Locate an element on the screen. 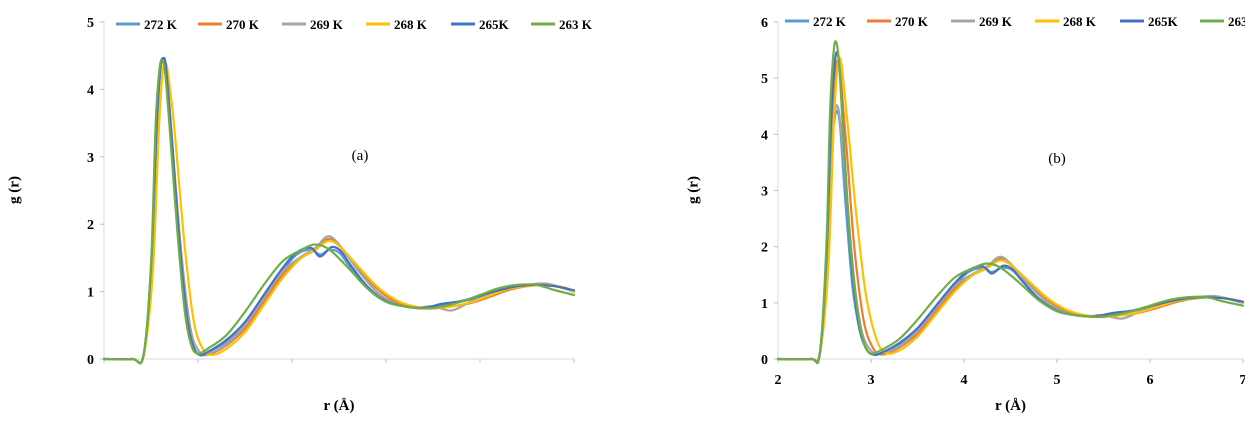 This screenshot has width=1245, height=439. y-tick-label: 6 is located at coordinates (764, 23).